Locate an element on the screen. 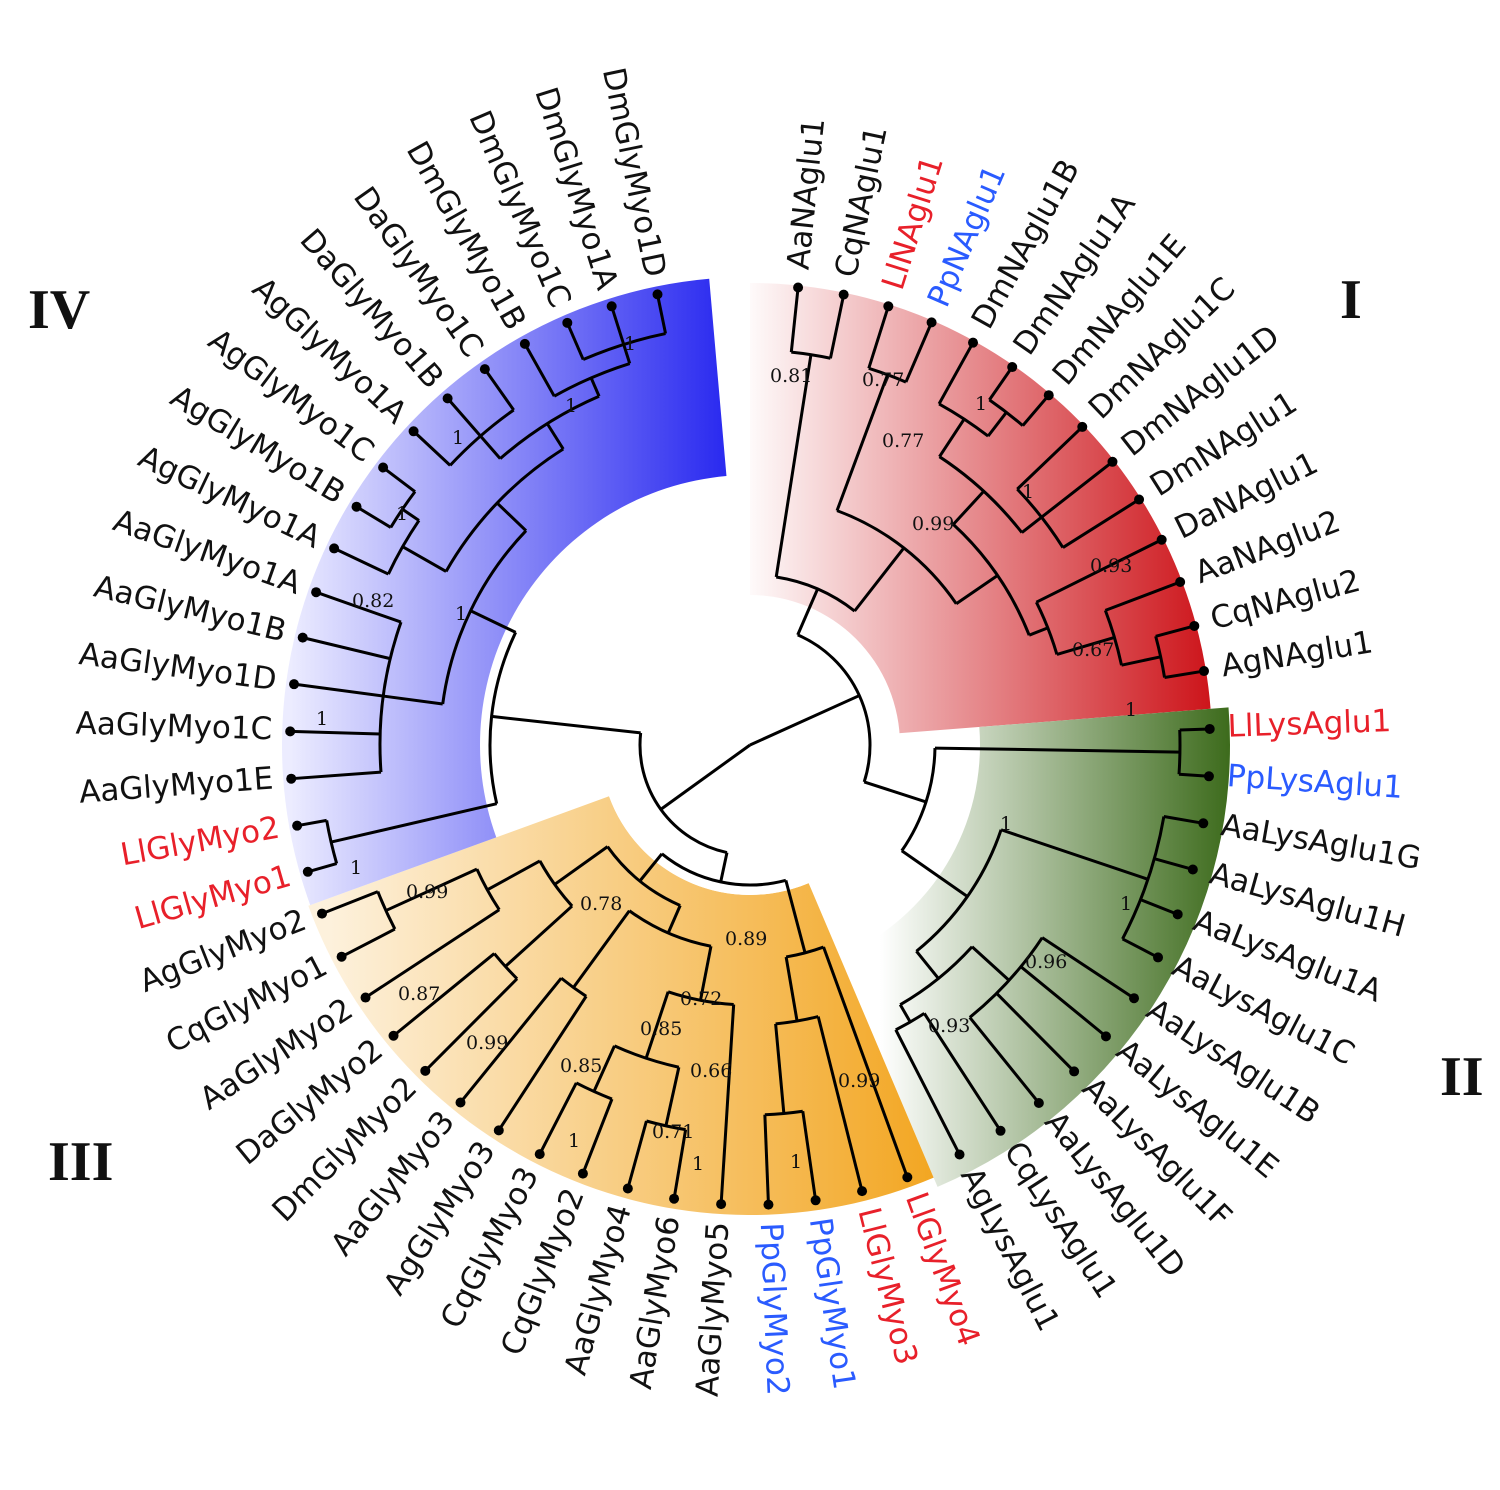  leaf-label: AaGlyMyo1C is located at coordinates (174, 726).